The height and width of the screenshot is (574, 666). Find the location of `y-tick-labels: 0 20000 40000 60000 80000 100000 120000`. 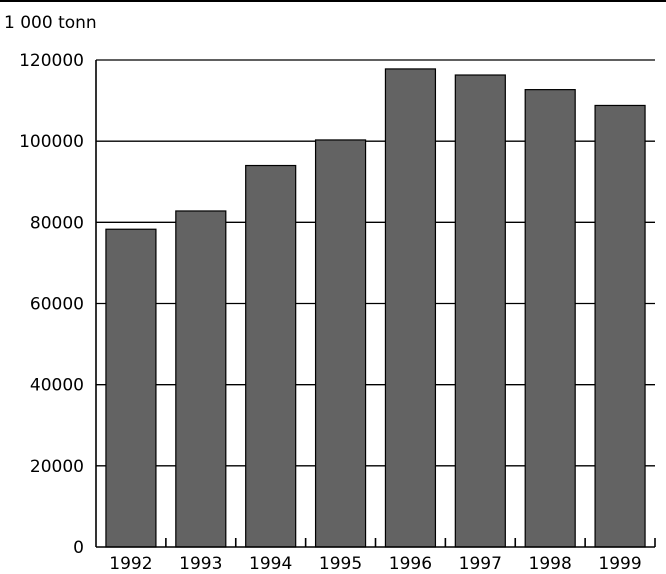

y-tick-labels: 0 20000 40000 60000 80000 100000 120000 is located at coordinates (51, 304).